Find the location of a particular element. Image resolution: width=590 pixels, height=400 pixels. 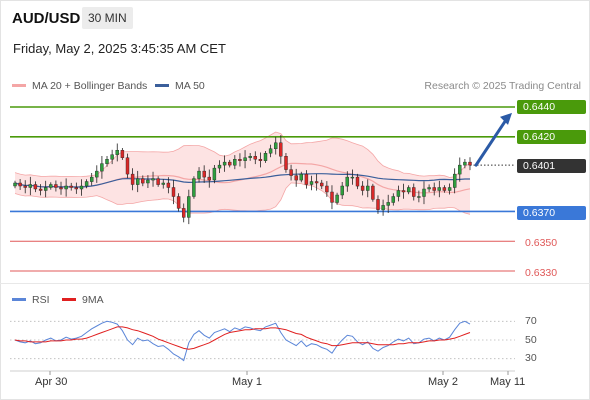

legend-9ma: 9MA is located at coordinates (83, 300).